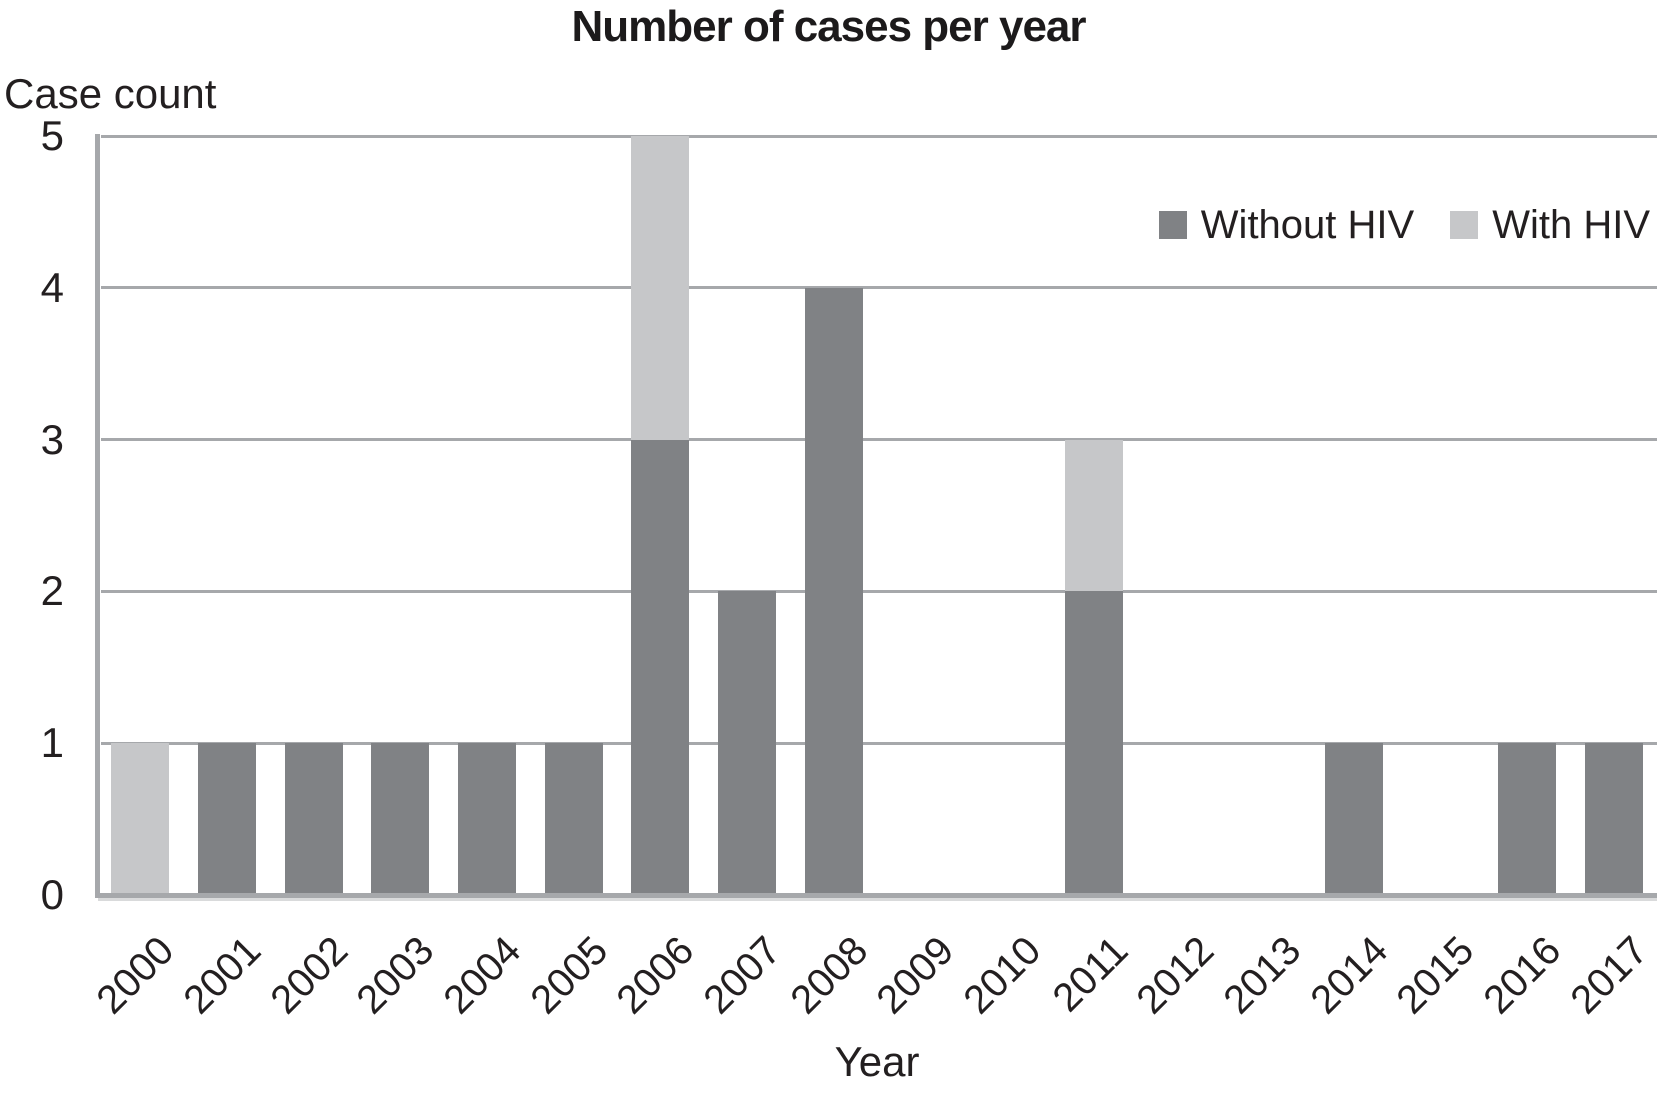 This screenshot has width=1657, height=1102. I want to click on x-axis-line, so click(876, 895).